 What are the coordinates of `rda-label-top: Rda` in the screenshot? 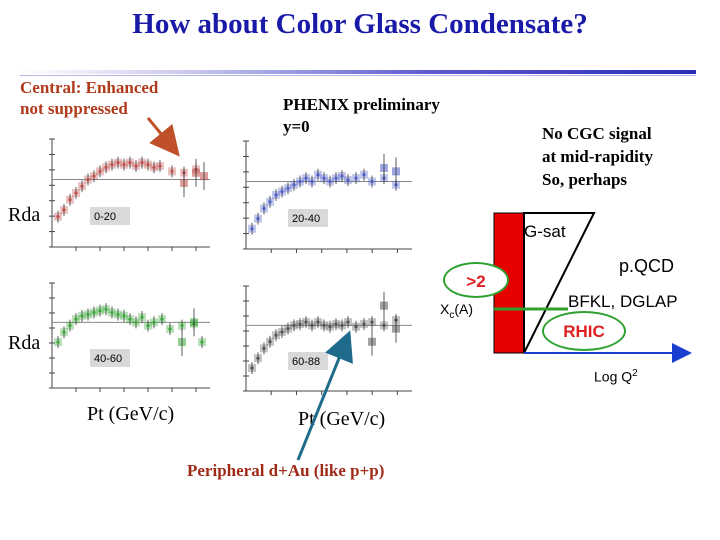 It's located at (24, 215).